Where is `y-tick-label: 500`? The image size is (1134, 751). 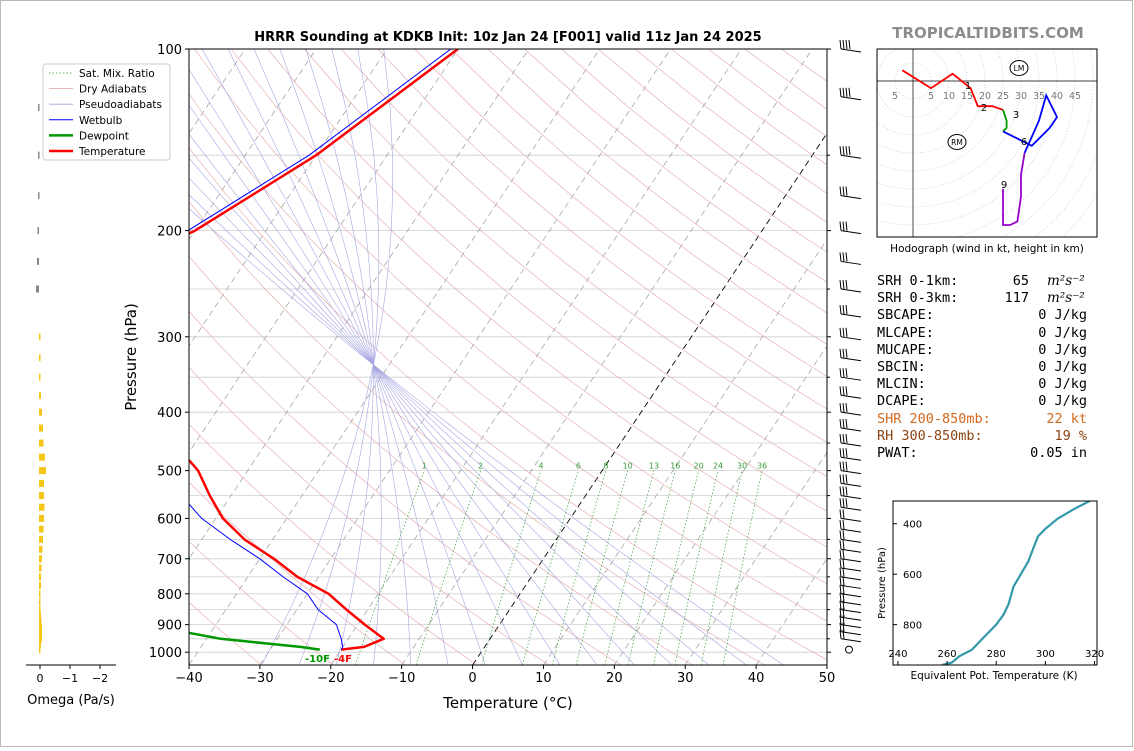 y-tick-label: 500 is located at coordinates (169, 472).